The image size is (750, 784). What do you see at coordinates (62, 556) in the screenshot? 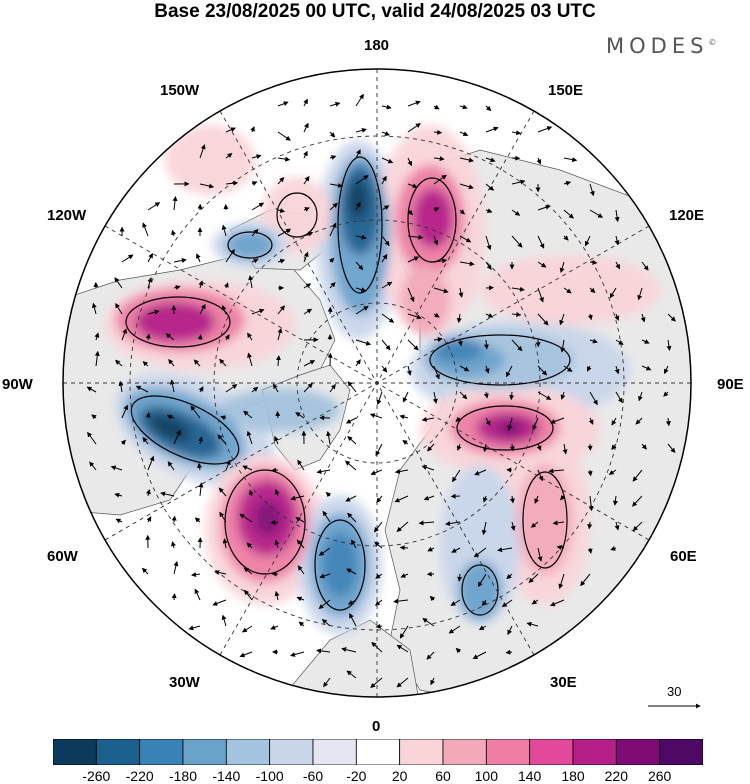
I see `lon-label-lower-left: 60W` at bounding box center [62, 556].